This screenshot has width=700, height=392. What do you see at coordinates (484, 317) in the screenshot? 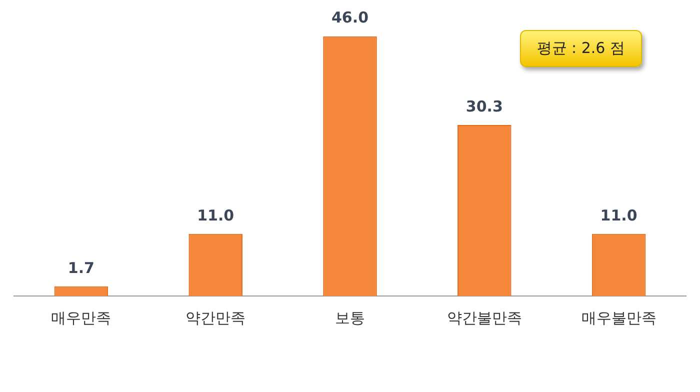
I see `x-tick-label: 약간불만족` at bounding box center [484, 317].